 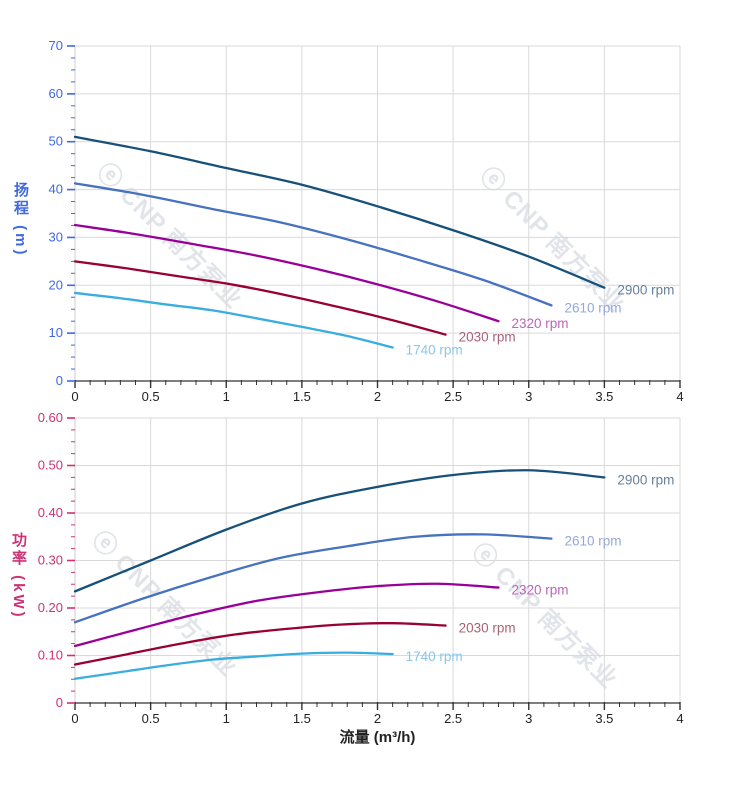 I want to click on y-tick-label: 0.20, so click(x=50, y=607).